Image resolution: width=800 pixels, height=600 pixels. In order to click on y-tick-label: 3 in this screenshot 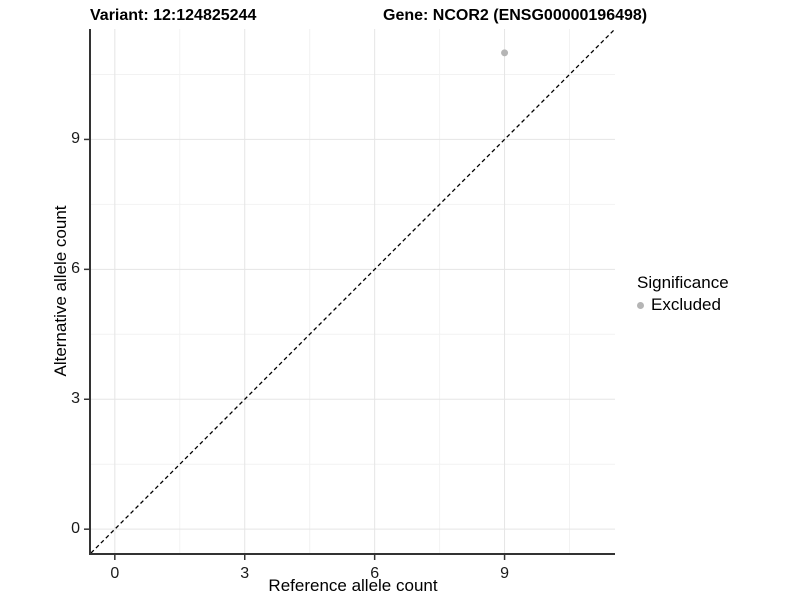, I will do `click(75, 399)`.